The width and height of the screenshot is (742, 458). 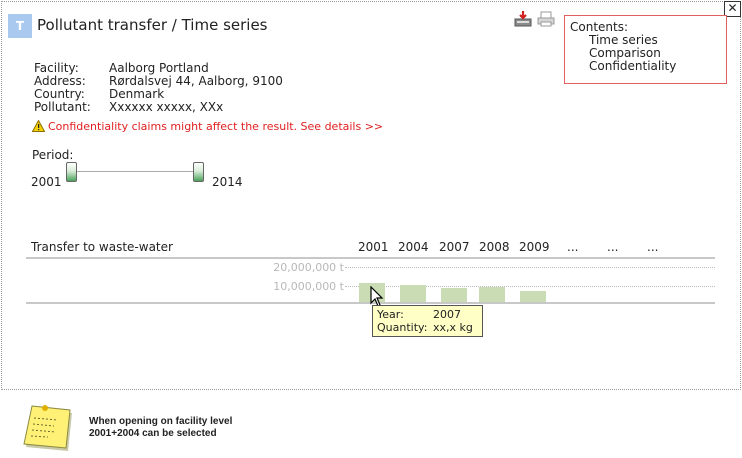 I want to click on annotation-line-2: 2001+2004 can be selected, so click(x=153, y=433).